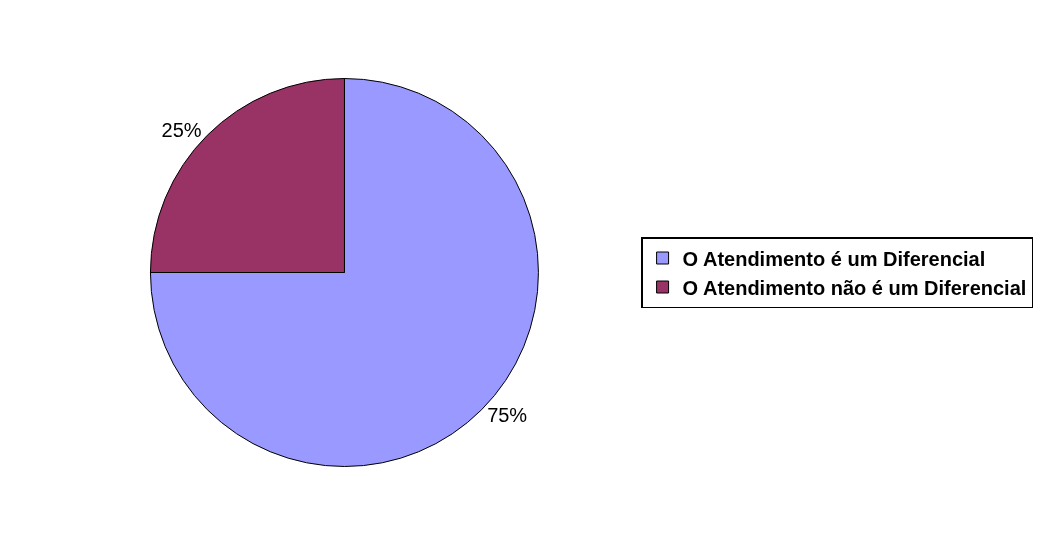 The height and width of the screenshot is (545, 1045). I want to click on legend-label: O Atendimento não é um Diferencial, so click(854, 287).